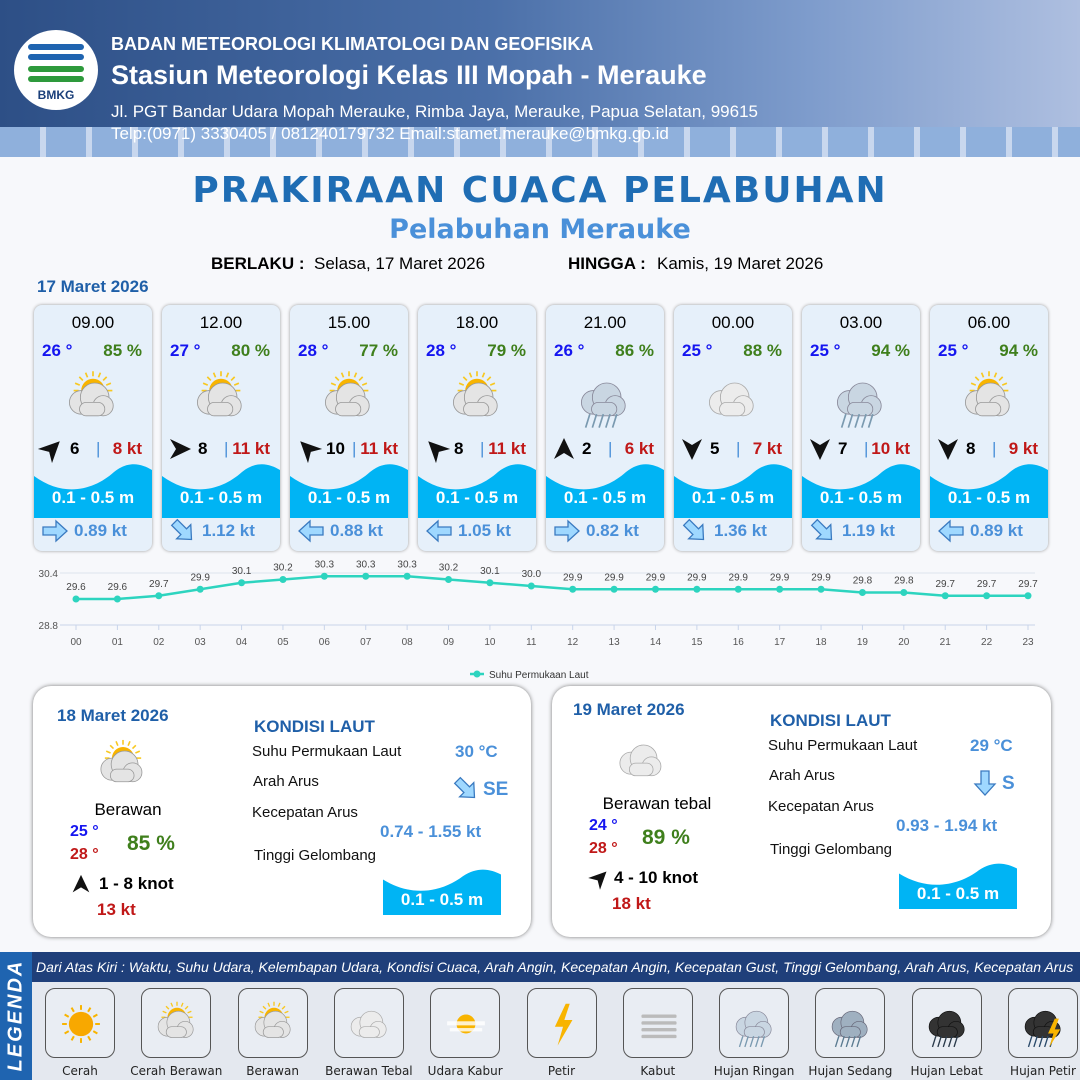 Image resolution: width=1080 pixels, height=1080 pixels. Describe the element at coordinates (996, 530) in the screenshot. I see `current-speed: 0.89 kt` at that location.